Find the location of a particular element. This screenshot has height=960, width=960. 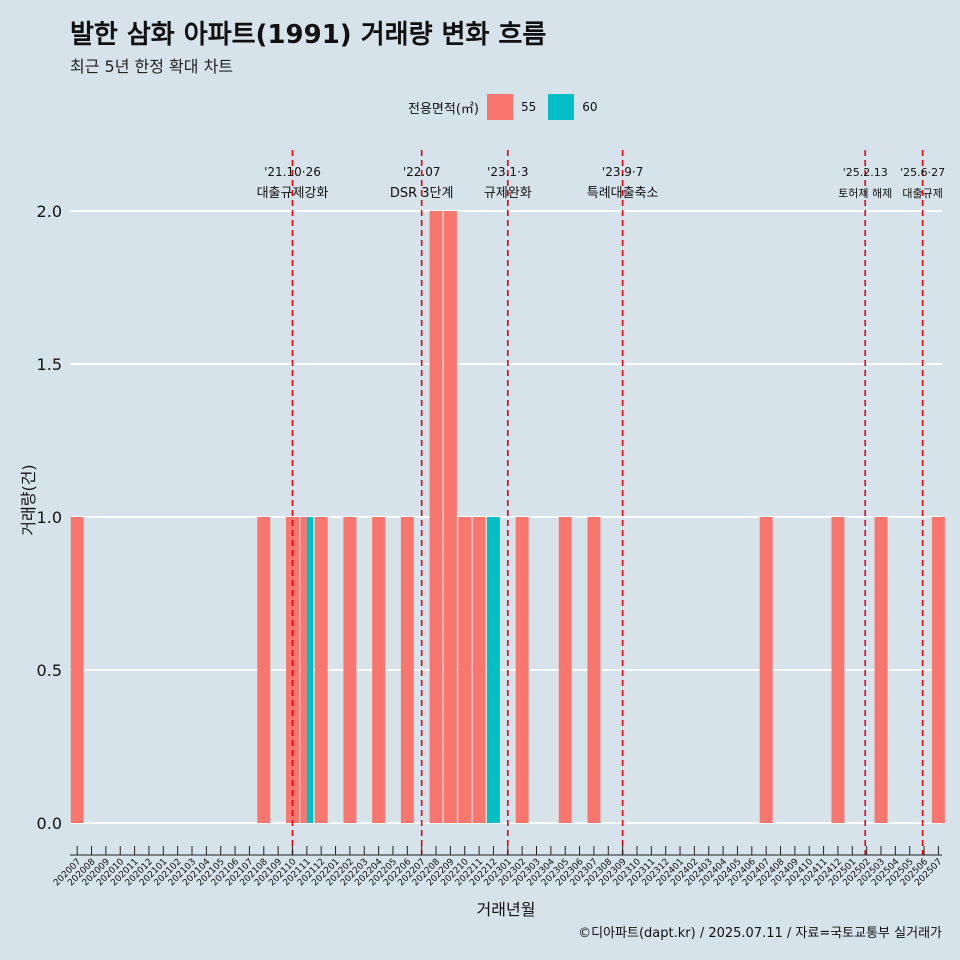

y-axis-title: 거래량(건) is located at coordinates (28, 499).